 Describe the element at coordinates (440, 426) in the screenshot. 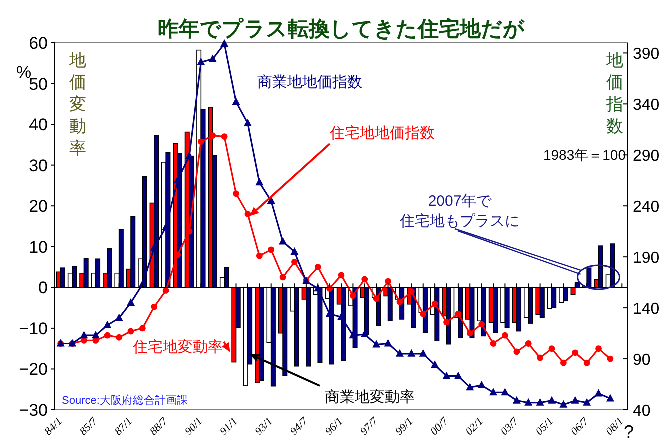

I see `x-tick-label: 00/7` at that location.